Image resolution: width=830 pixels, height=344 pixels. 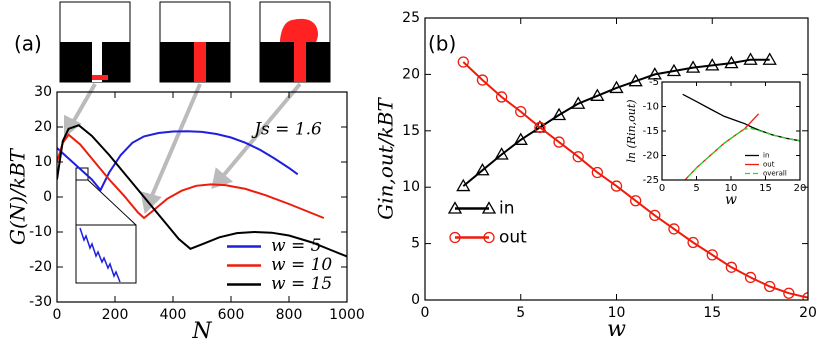 I want to click on x-tick-label: 200, so click(x=115, y=315).